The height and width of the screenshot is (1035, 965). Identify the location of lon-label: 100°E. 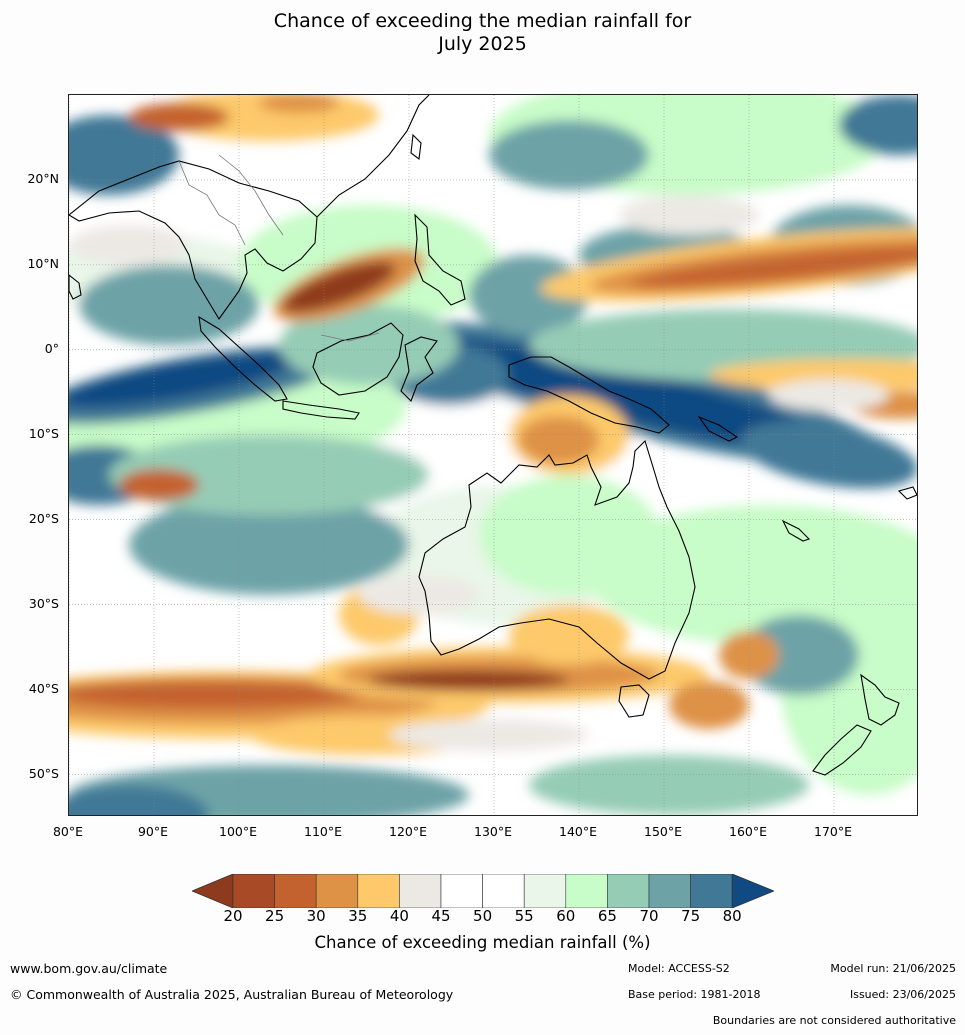
(238, 831).